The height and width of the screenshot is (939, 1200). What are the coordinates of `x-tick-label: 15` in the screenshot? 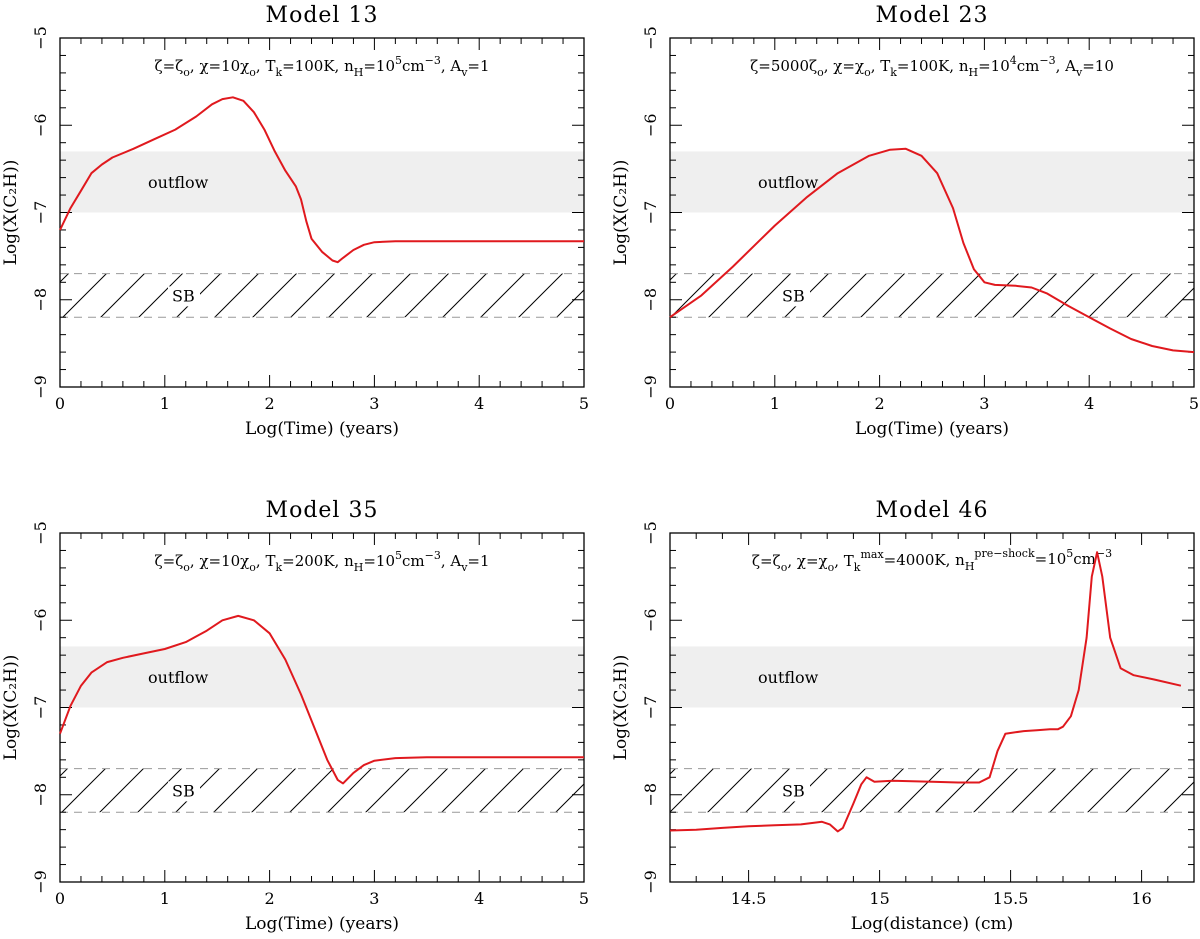 It's located at (879, 898).